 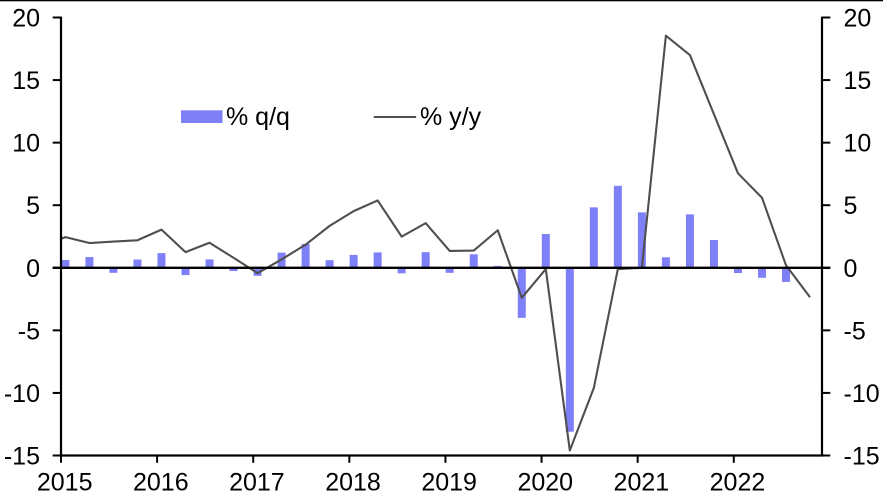 What do you see at coordinates (545, 483) in the screenshot?
I see `svg-text: 2020` at bounding box center [545, 483].